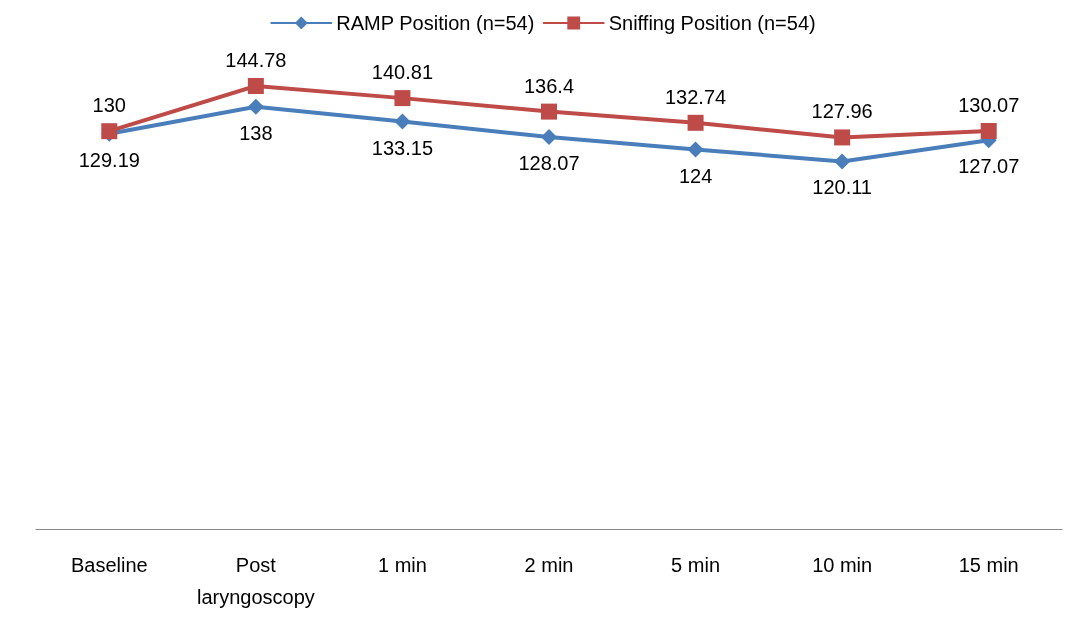  Describe the element at coordinates (989, 166) in the screenshot. I see `data-label: 127.07` at that location.